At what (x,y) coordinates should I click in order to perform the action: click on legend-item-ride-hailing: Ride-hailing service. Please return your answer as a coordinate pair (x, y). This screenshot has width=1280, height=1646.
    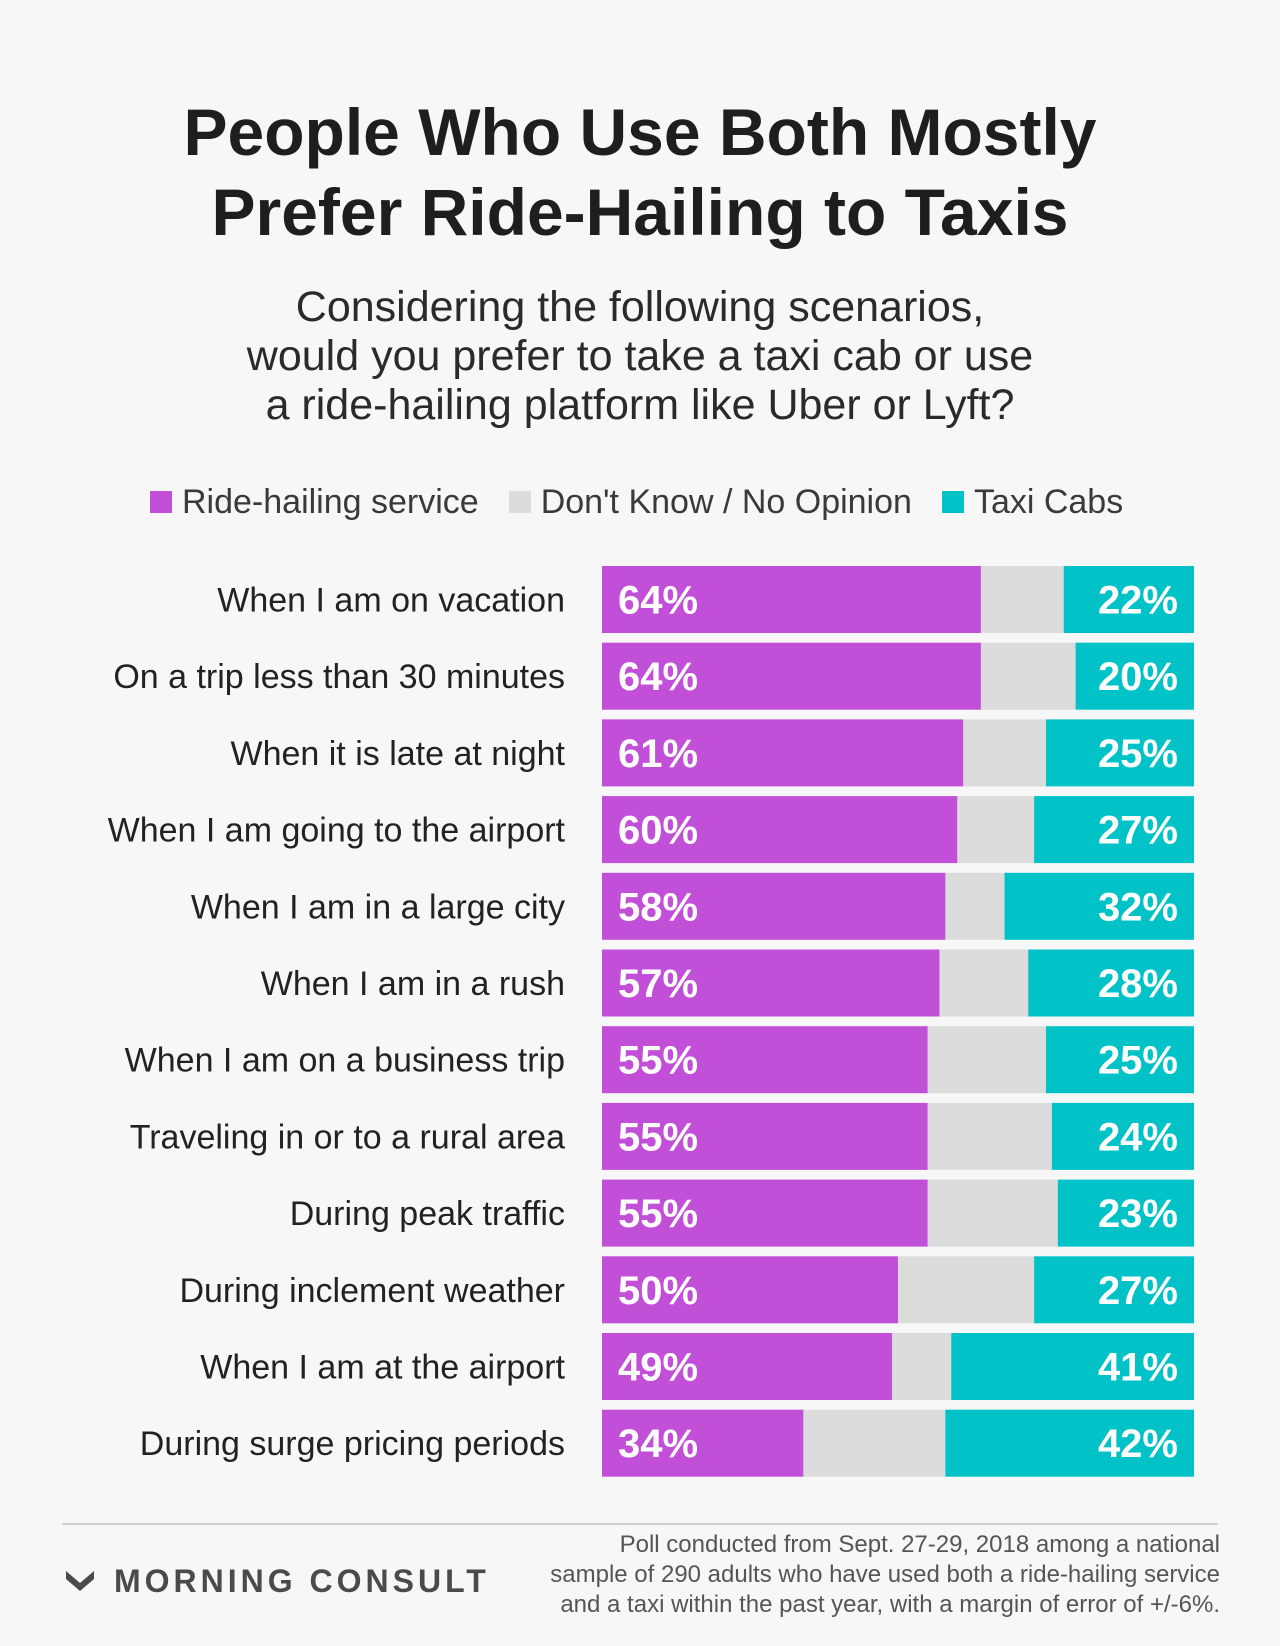
    Looking at the image, I should click on (314, 502).